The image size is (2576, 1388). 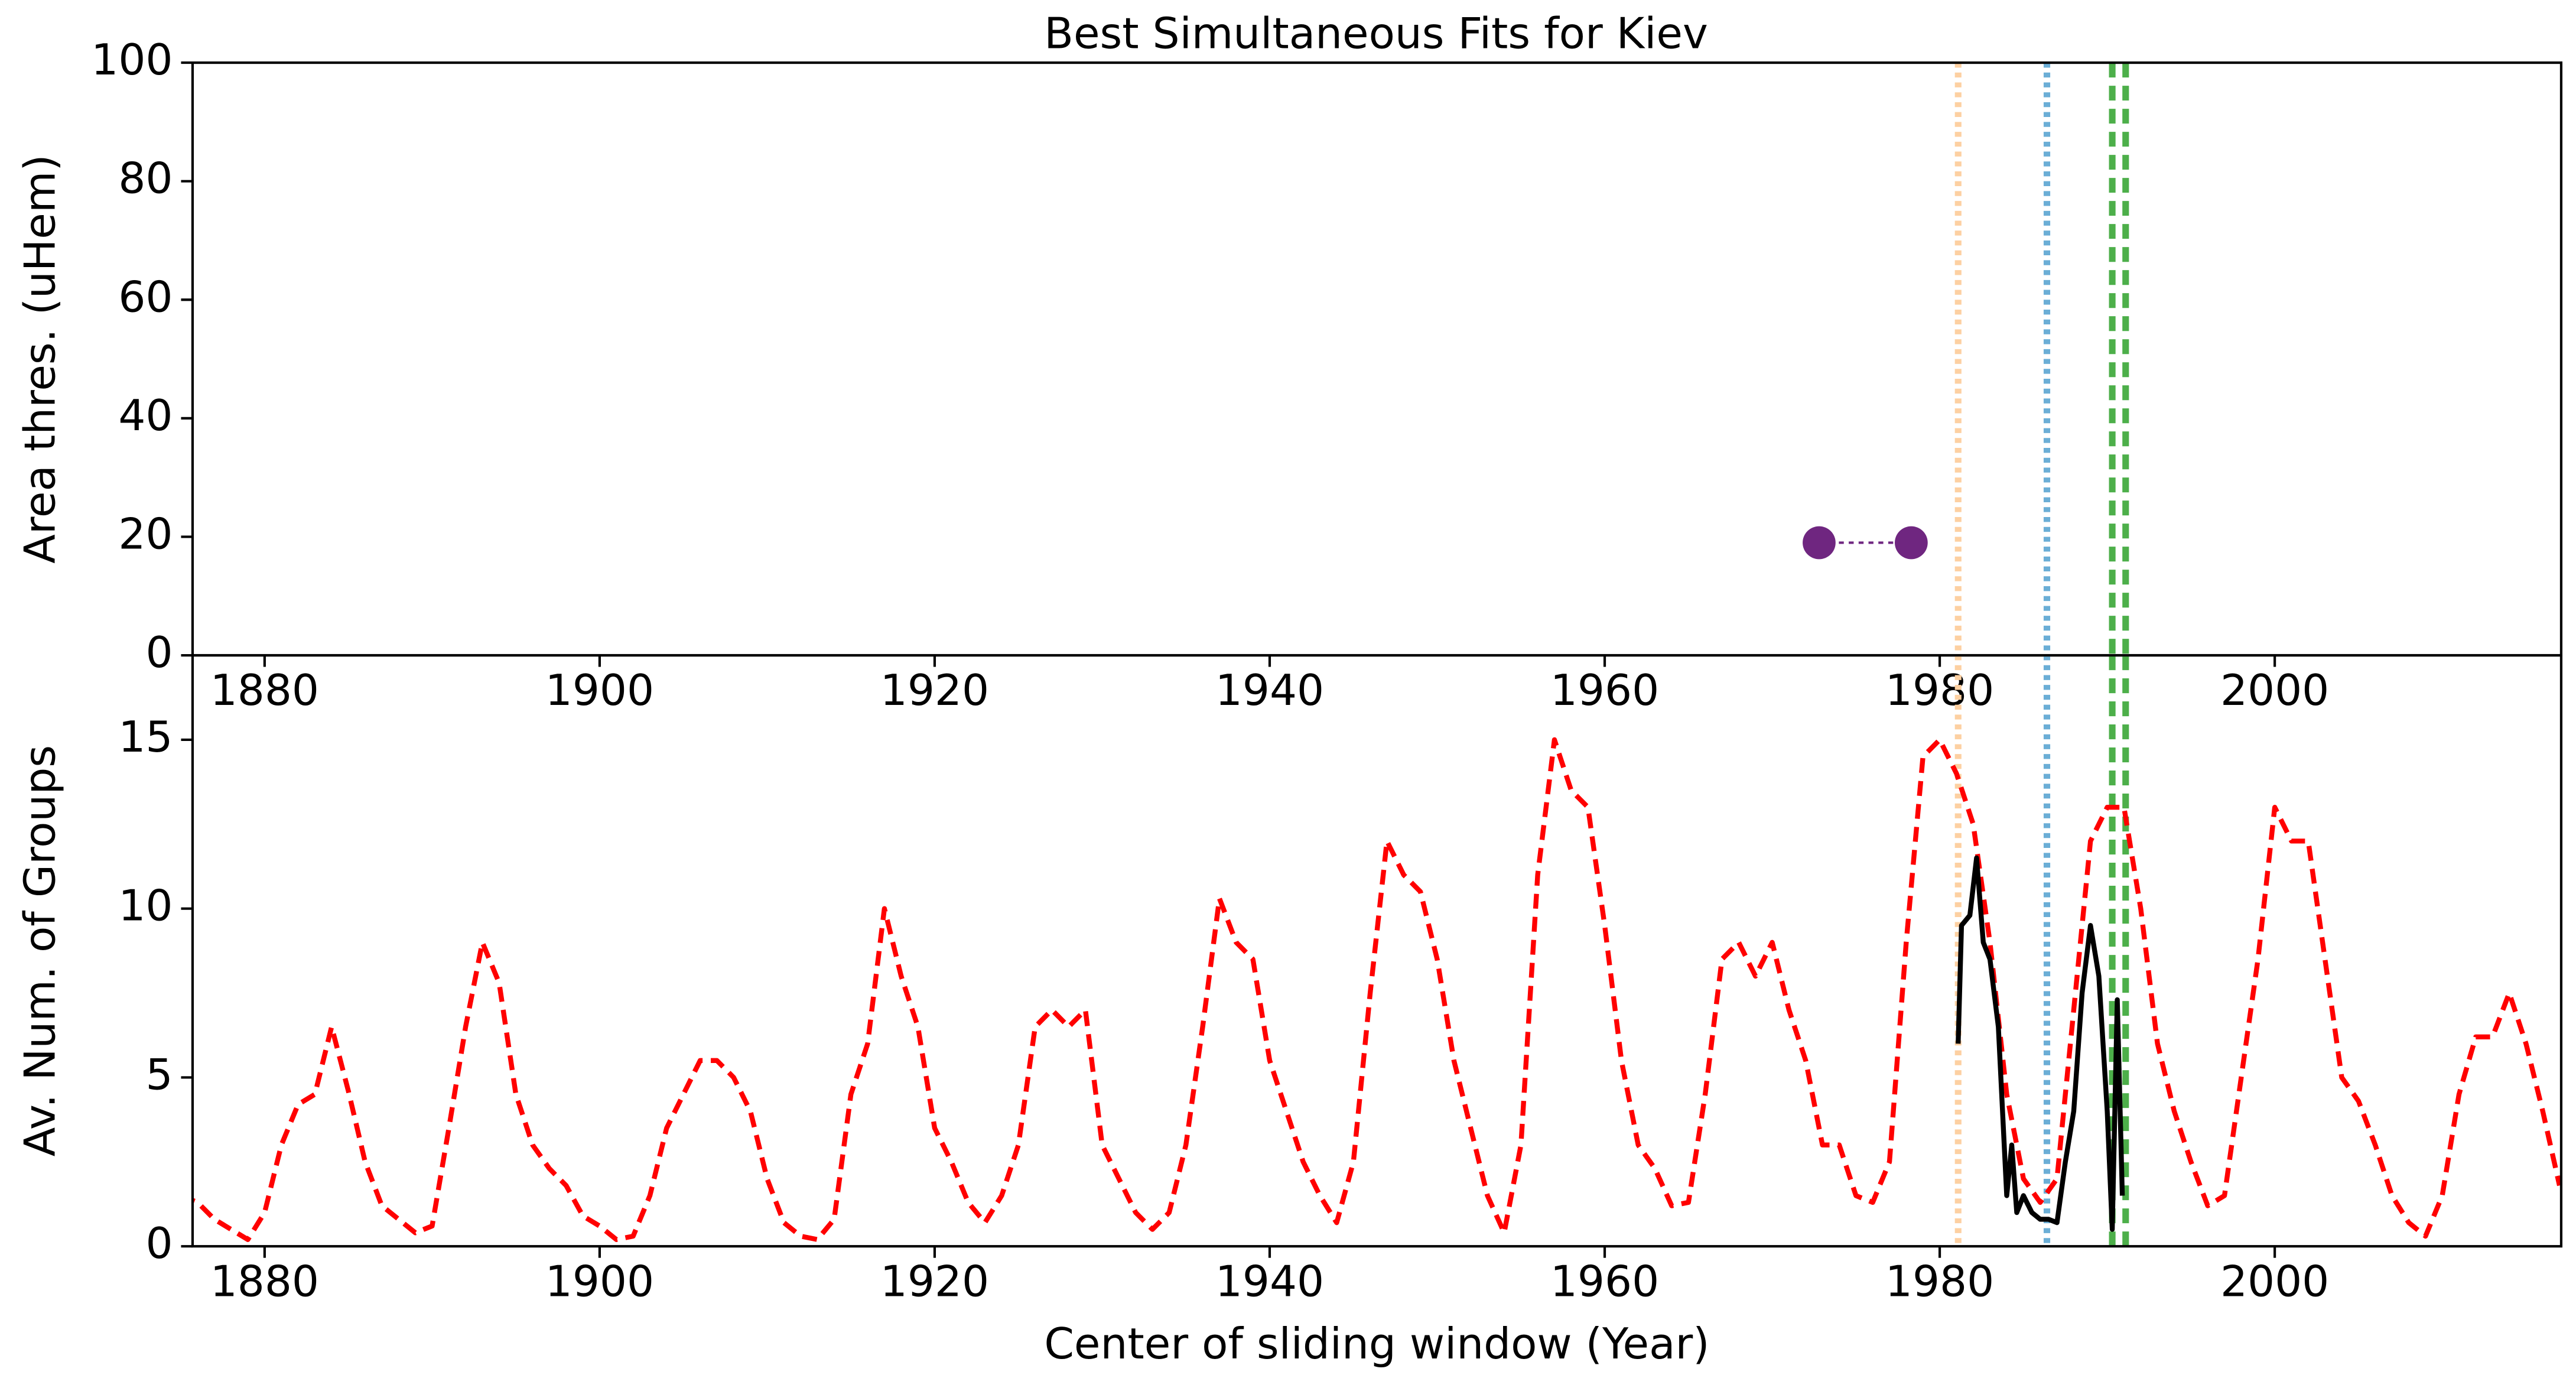 I want to click on x-axis-label: Center of sliding window (Year), so click(x=1376, y=1344).